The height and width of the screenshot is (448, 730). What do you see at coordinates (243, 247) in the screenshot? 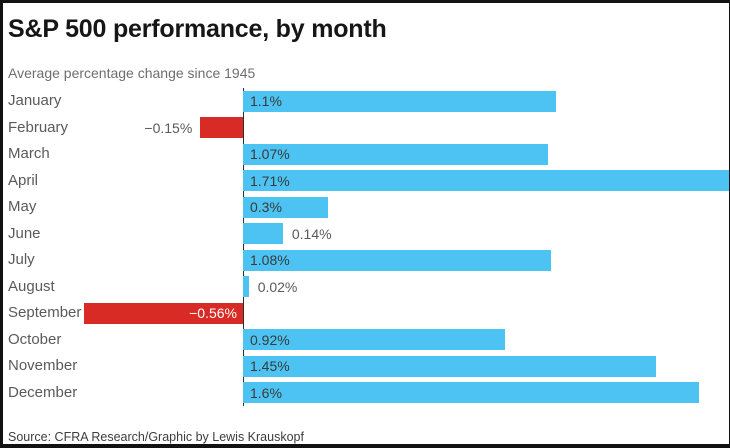
I see `zero-axis-line` at bounding box center [243, 247].